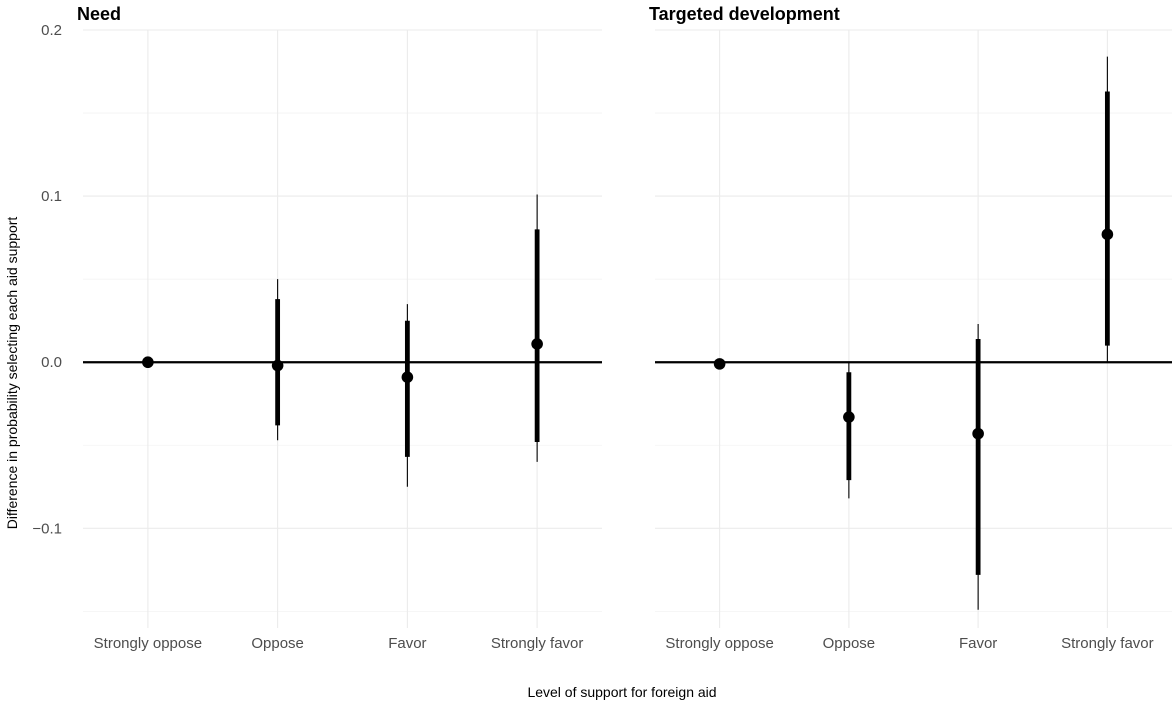  What do you see at coordinates (99, 14) in the screenshot?
I see `panel-title: Need` at bounding box center [99, 14].